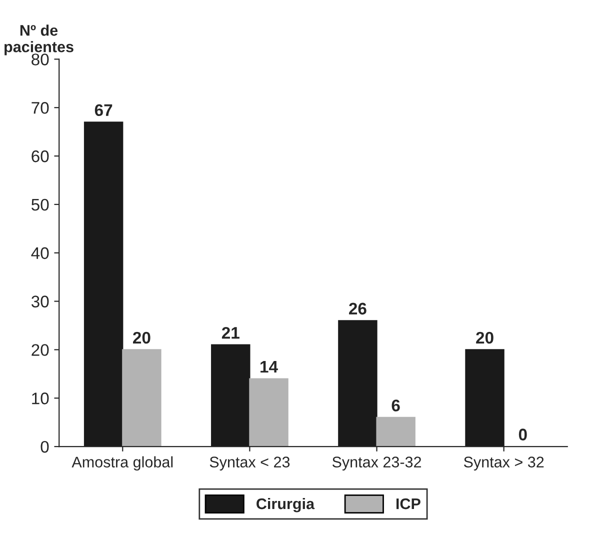 The width and height of the screenshot is (591, 538). I want to click on y-tick-label: 10, so click(40, 398).